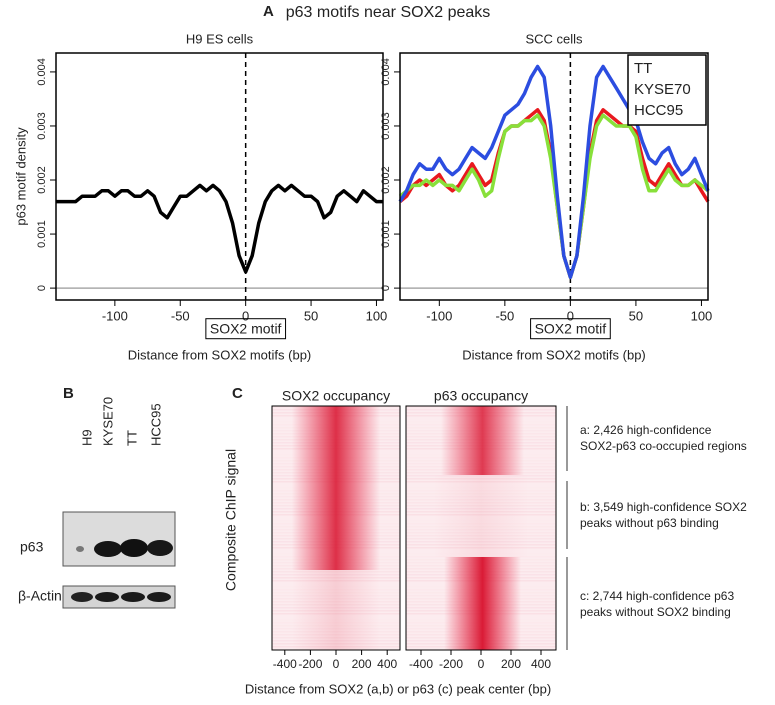  I want to click on lane-label: KYSE70, so click(107, 421).